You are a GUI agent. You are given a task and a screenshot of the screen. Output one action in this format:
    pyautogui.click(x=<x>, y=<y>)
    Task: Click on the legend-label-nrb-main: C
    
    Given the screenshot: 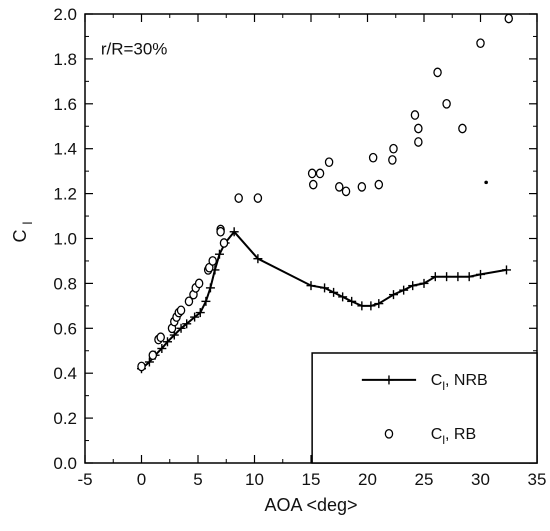 What is the action you would take?
    pyautogui.click(x=437, y=380)
    